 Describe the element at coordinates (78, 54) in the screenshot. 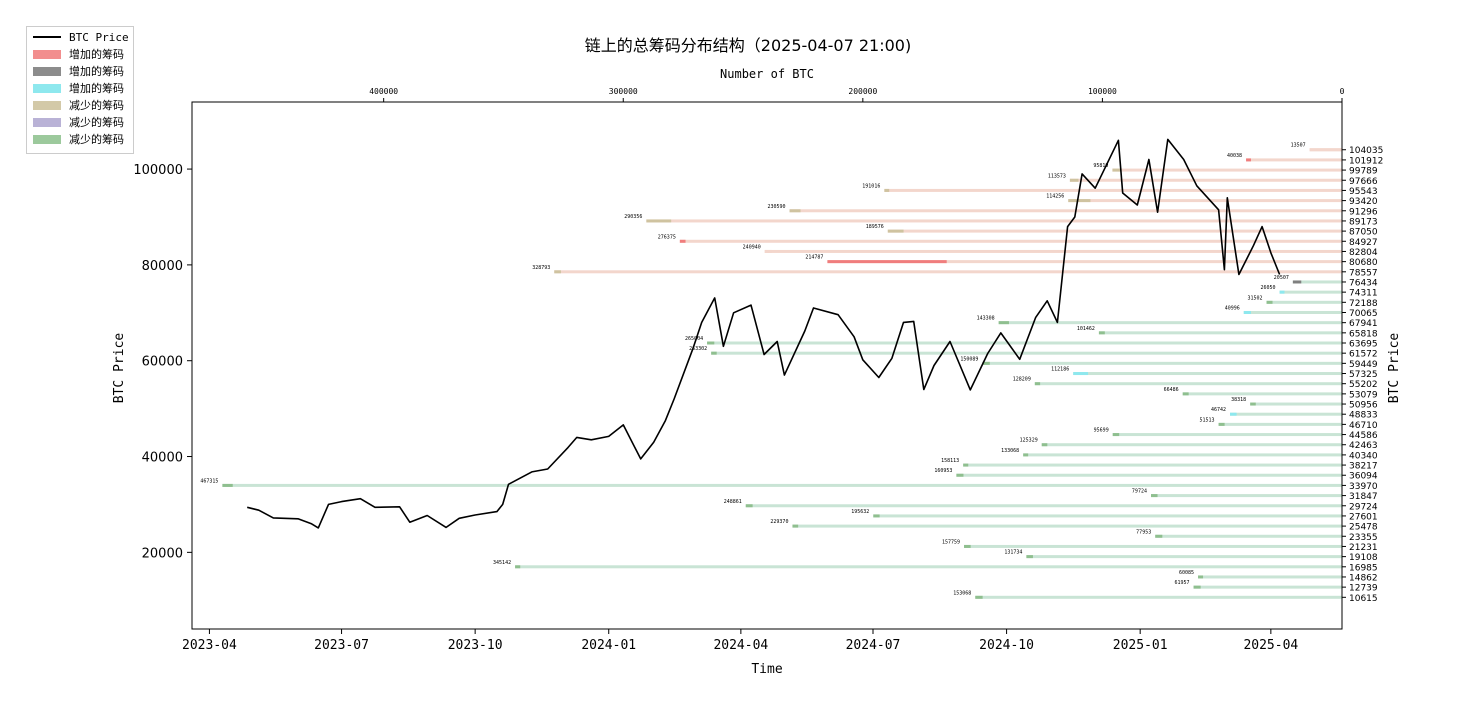

I see `legend-item-added-red: 增加的筹码` at that location.